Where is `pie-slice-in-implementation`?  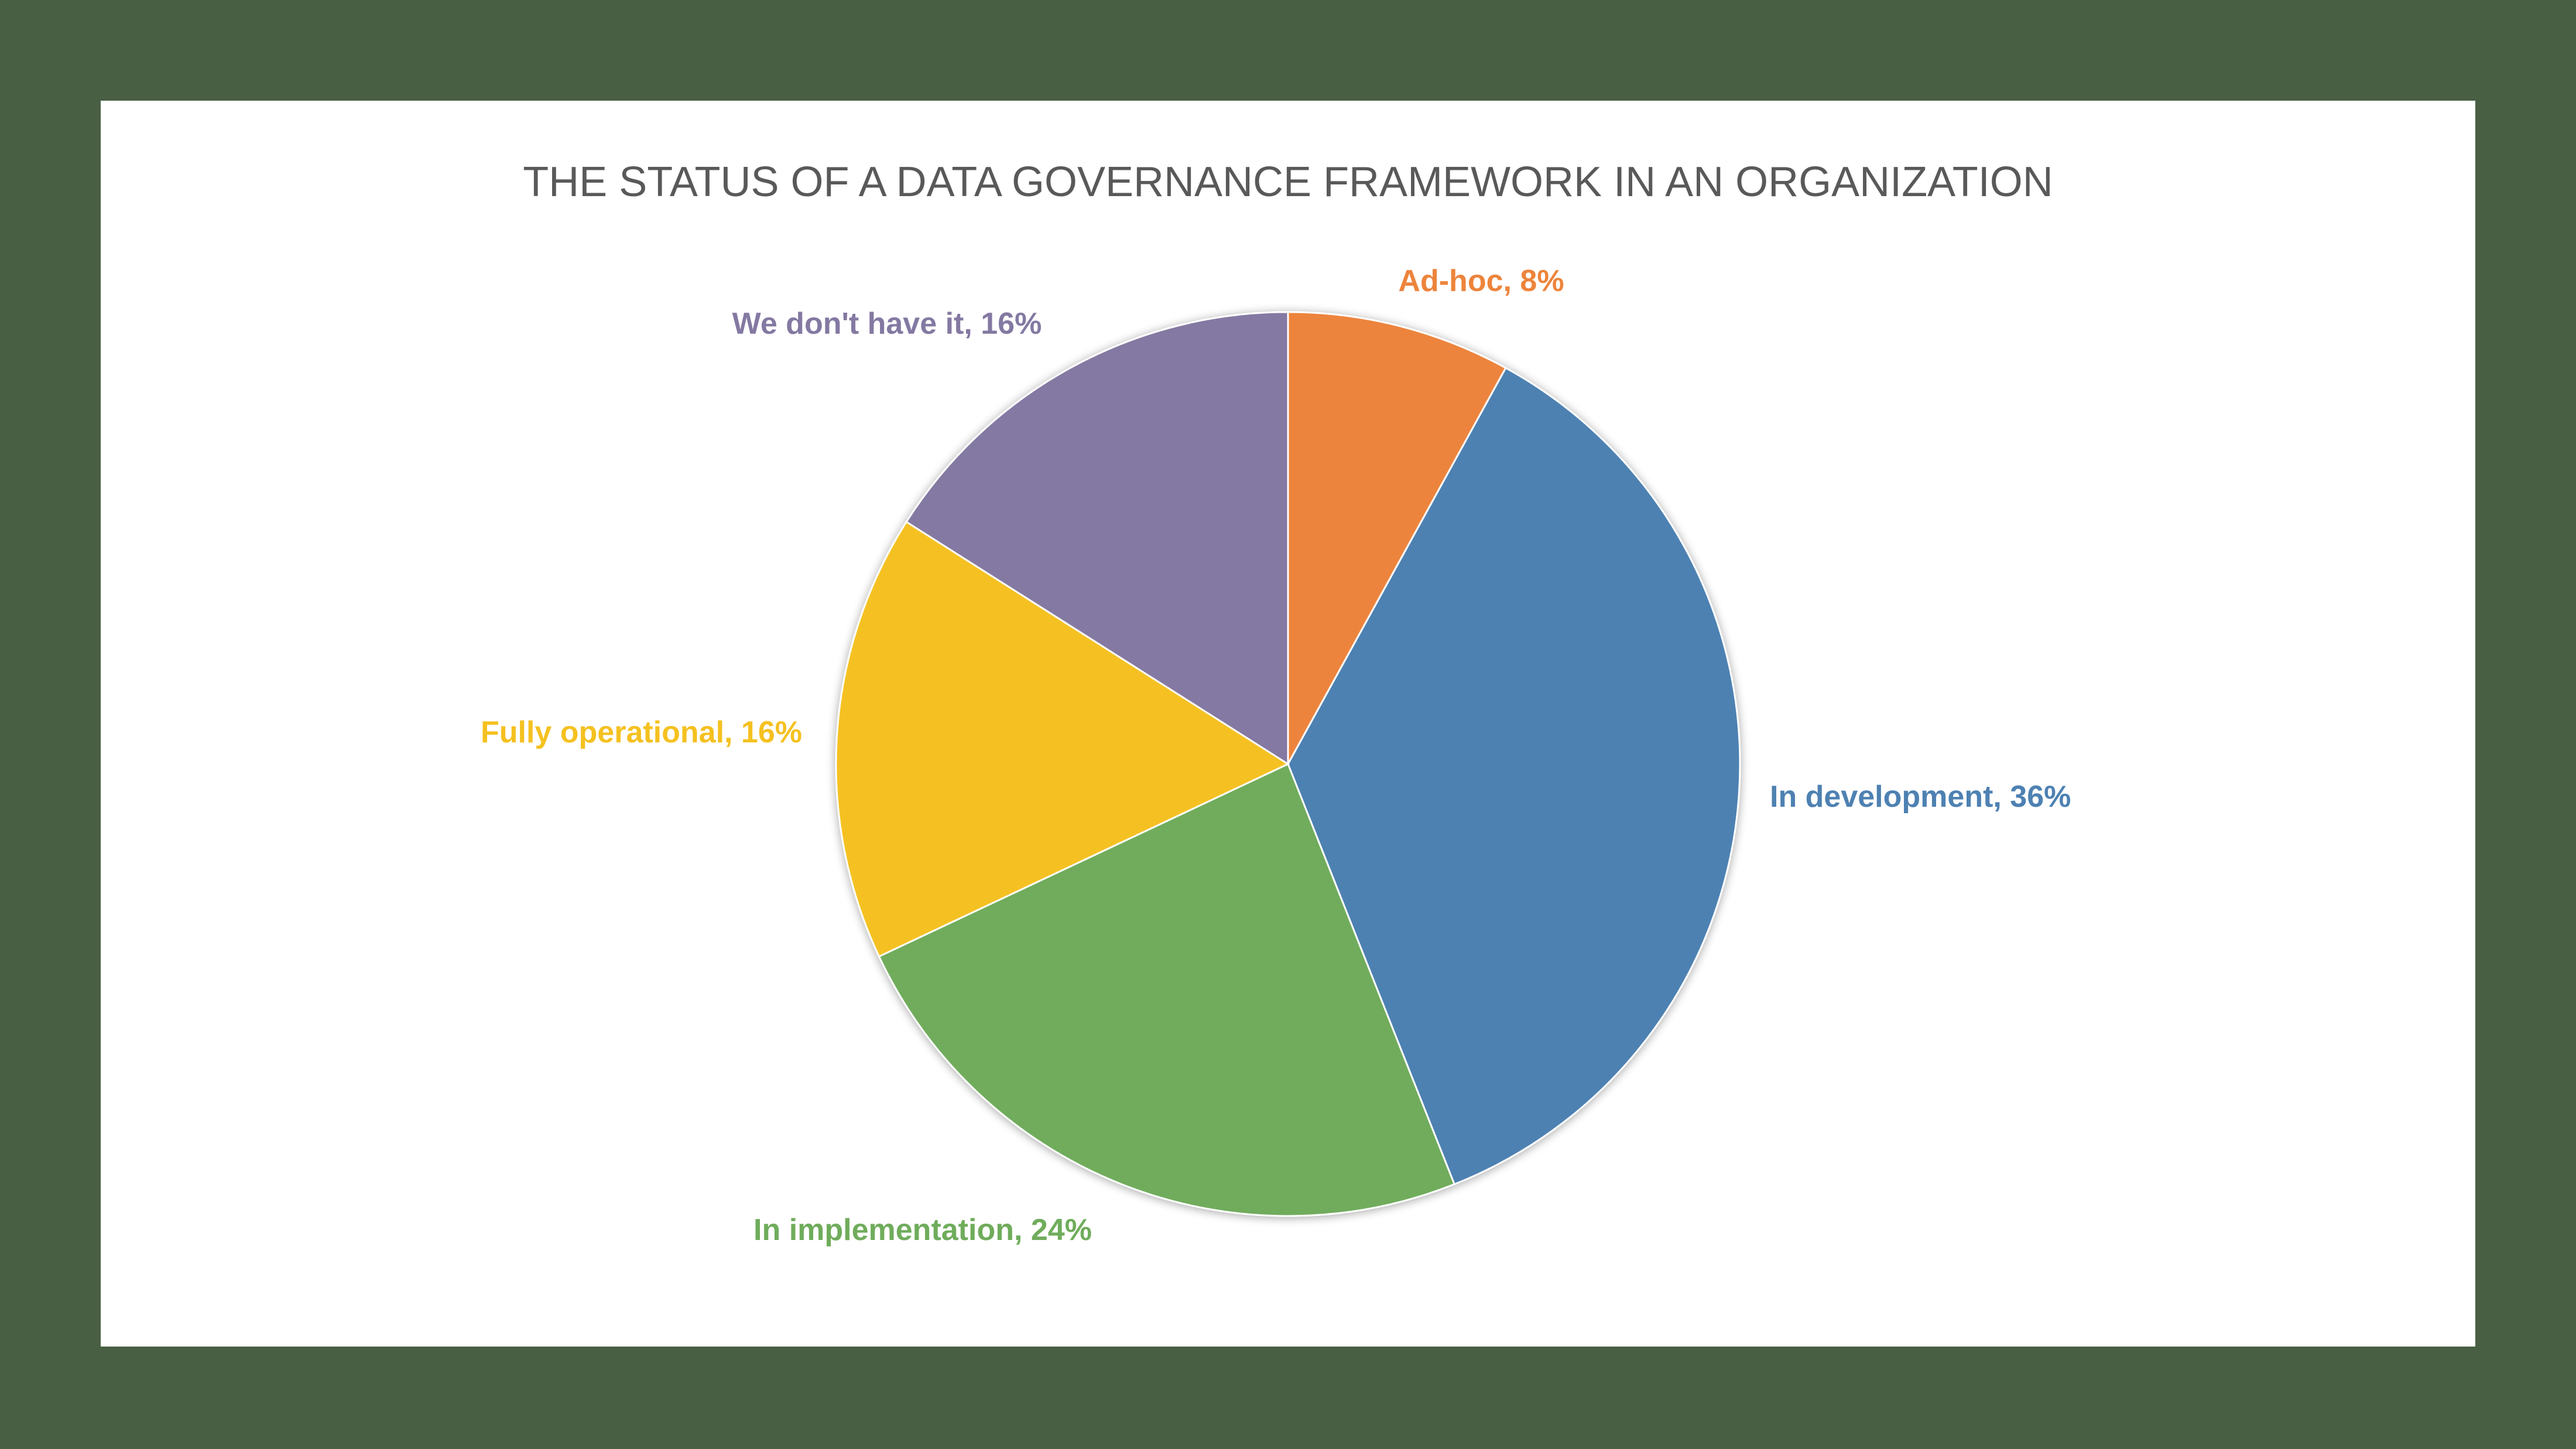
pie-slice-in-implementation is located at coordinates (1167, 989).